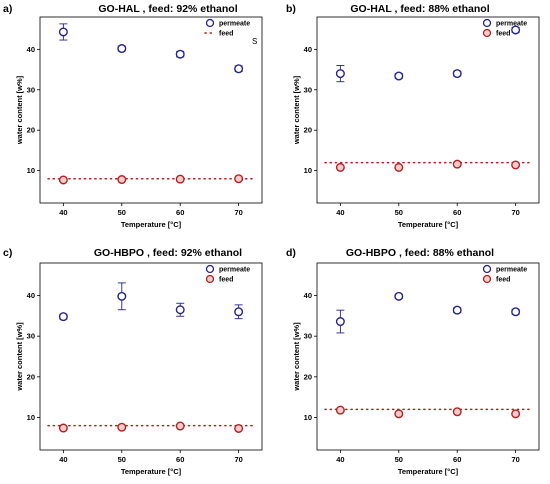  I want to click on chart-title: GO-HBPO , feed: 92% ethanol, so click(168, 253).